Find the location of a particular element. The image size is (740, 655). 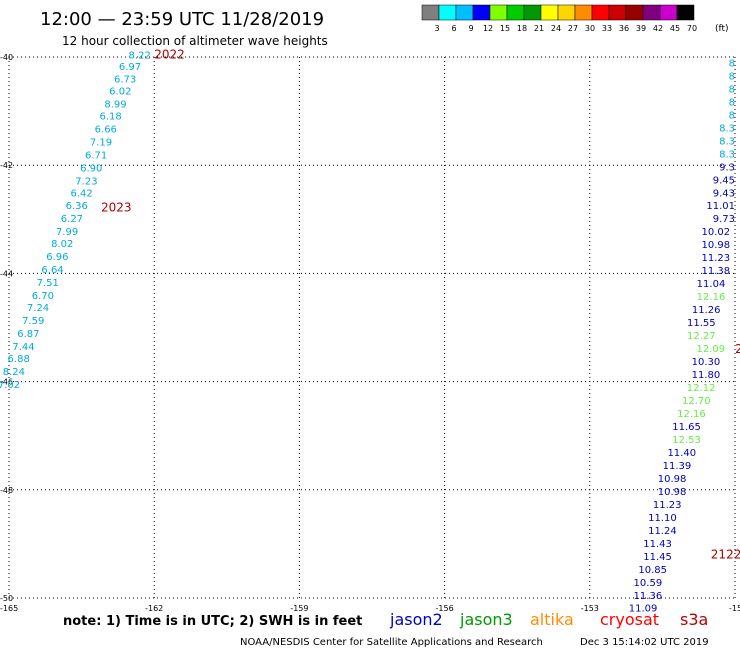

wave-height-label: 11.38 is located at coordinates (716, 271).